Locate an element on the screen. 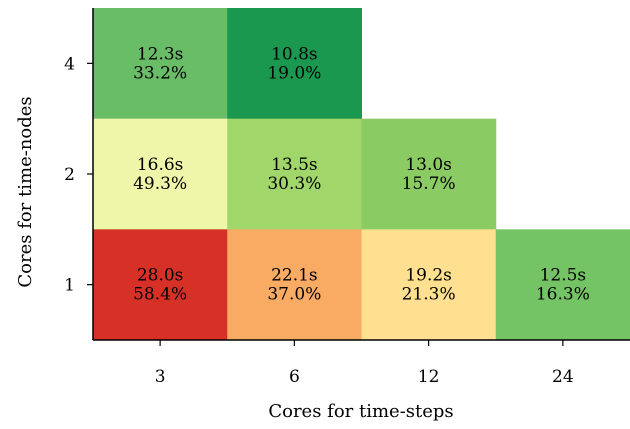  cell-time-label: 13.0s is located at coordinates (428, 165).